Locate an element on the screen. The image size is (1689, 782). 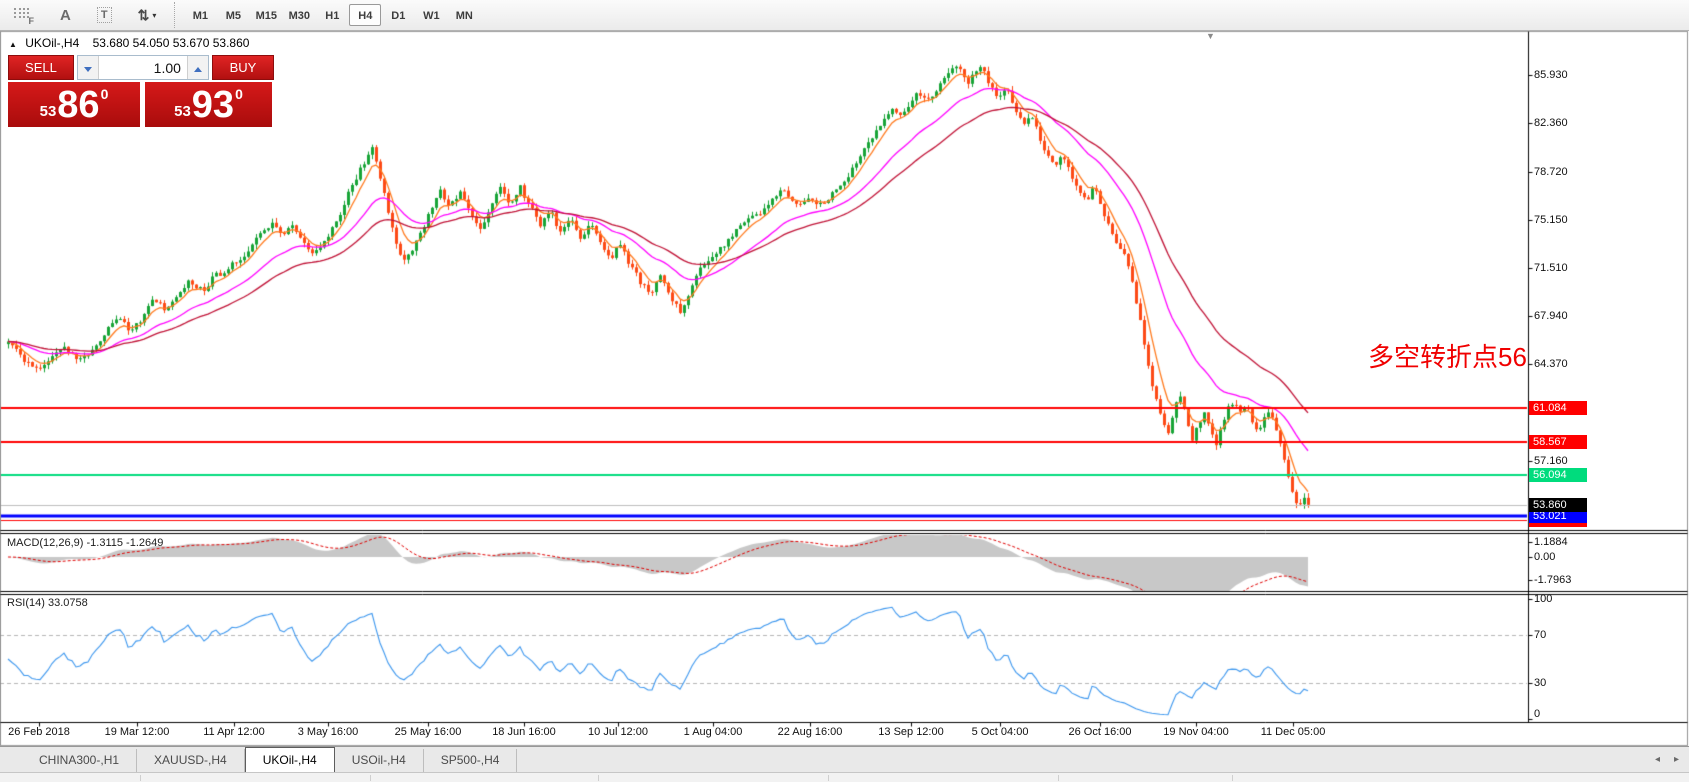
timeframe-button-h1: H1 is located at coordinates (332, 15).